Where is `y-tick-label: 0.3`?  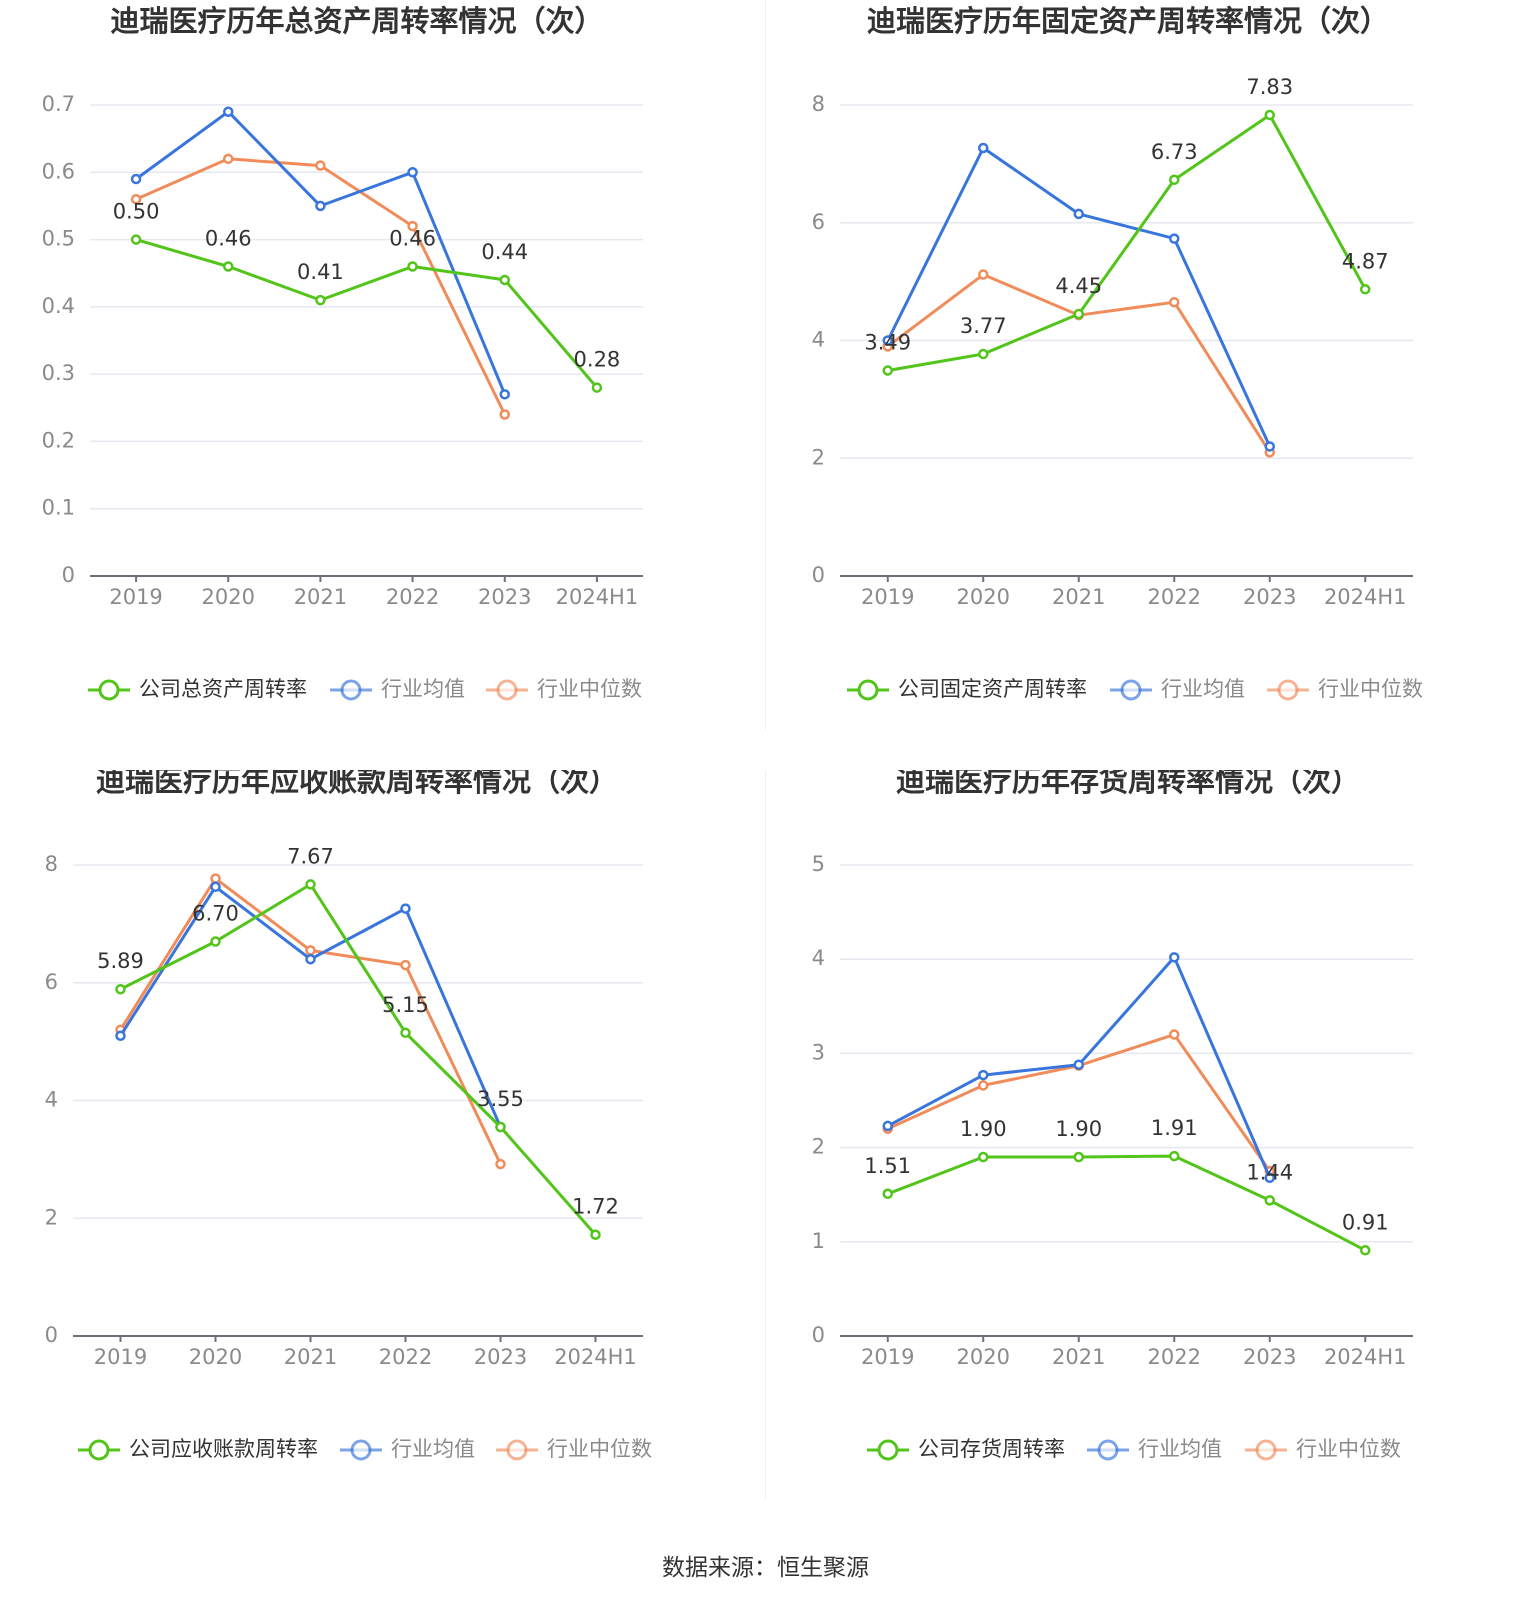 y-tick-label: 0.3 is located at coordinates (58, 373).